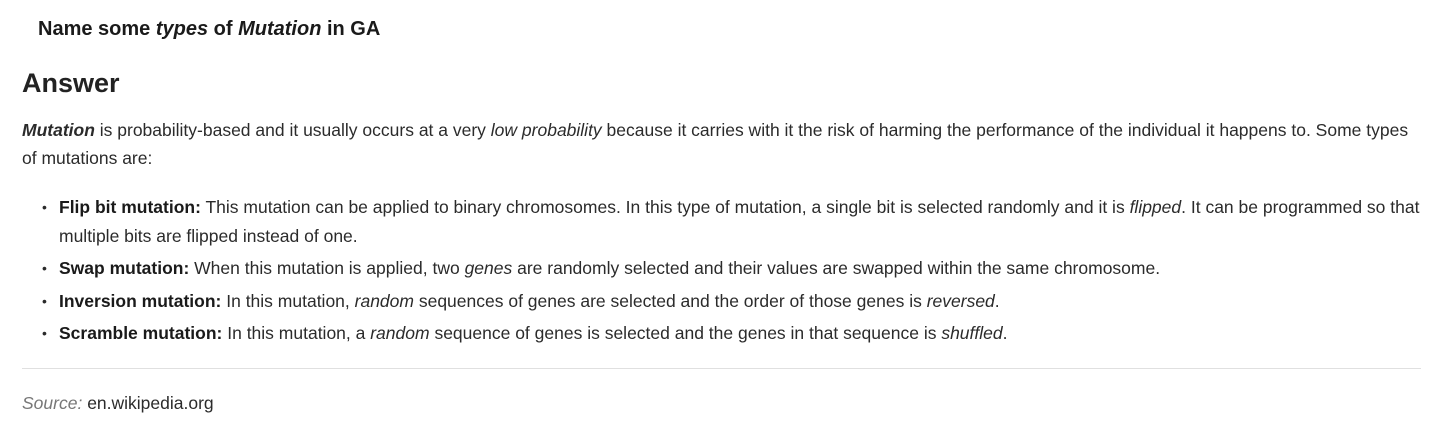 This screenshot has width=1436, height=428. I want to click on question-text-3: in GA, so click(351, 29).